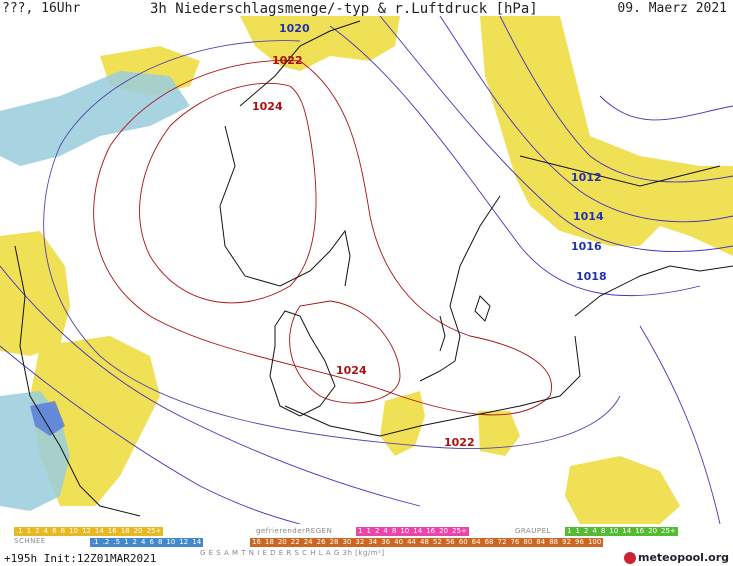 The image size is (733, 566). I want to click on snow-area-northwest, so click(95, 118).